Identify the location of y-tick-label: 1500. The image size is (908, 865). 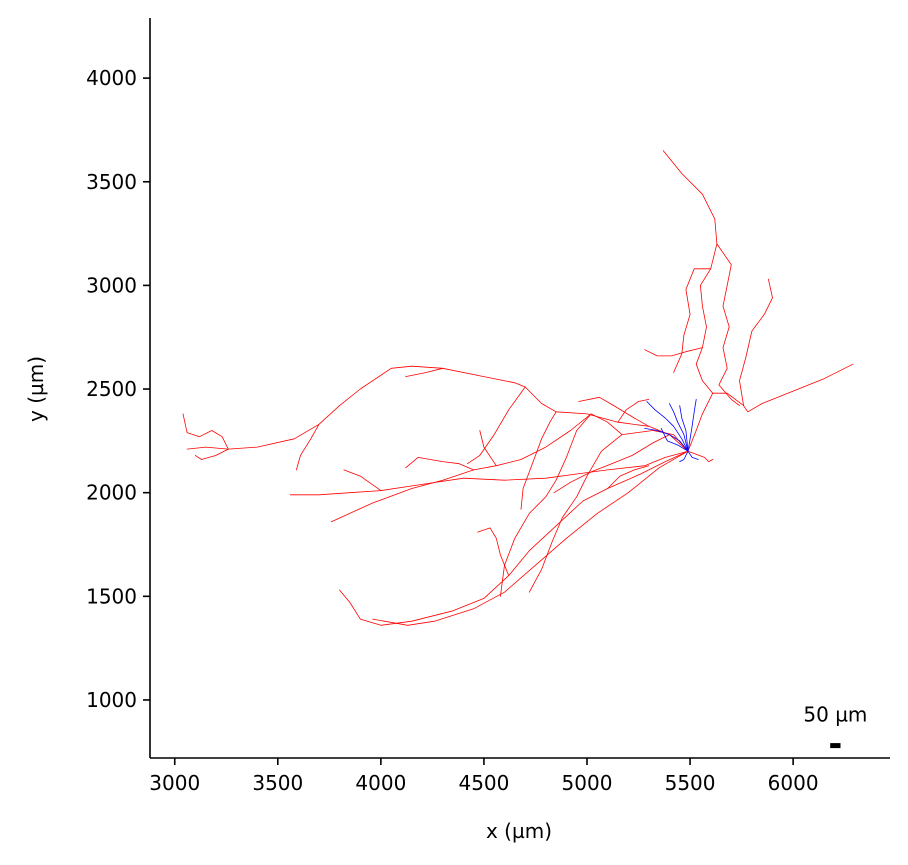
(111, 596).